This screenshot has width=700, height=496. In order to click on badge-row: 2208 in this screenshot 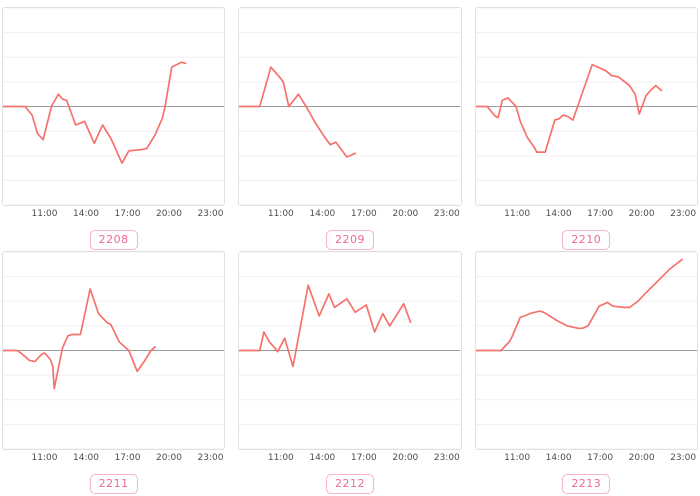, I will do `click(113, 239)`.